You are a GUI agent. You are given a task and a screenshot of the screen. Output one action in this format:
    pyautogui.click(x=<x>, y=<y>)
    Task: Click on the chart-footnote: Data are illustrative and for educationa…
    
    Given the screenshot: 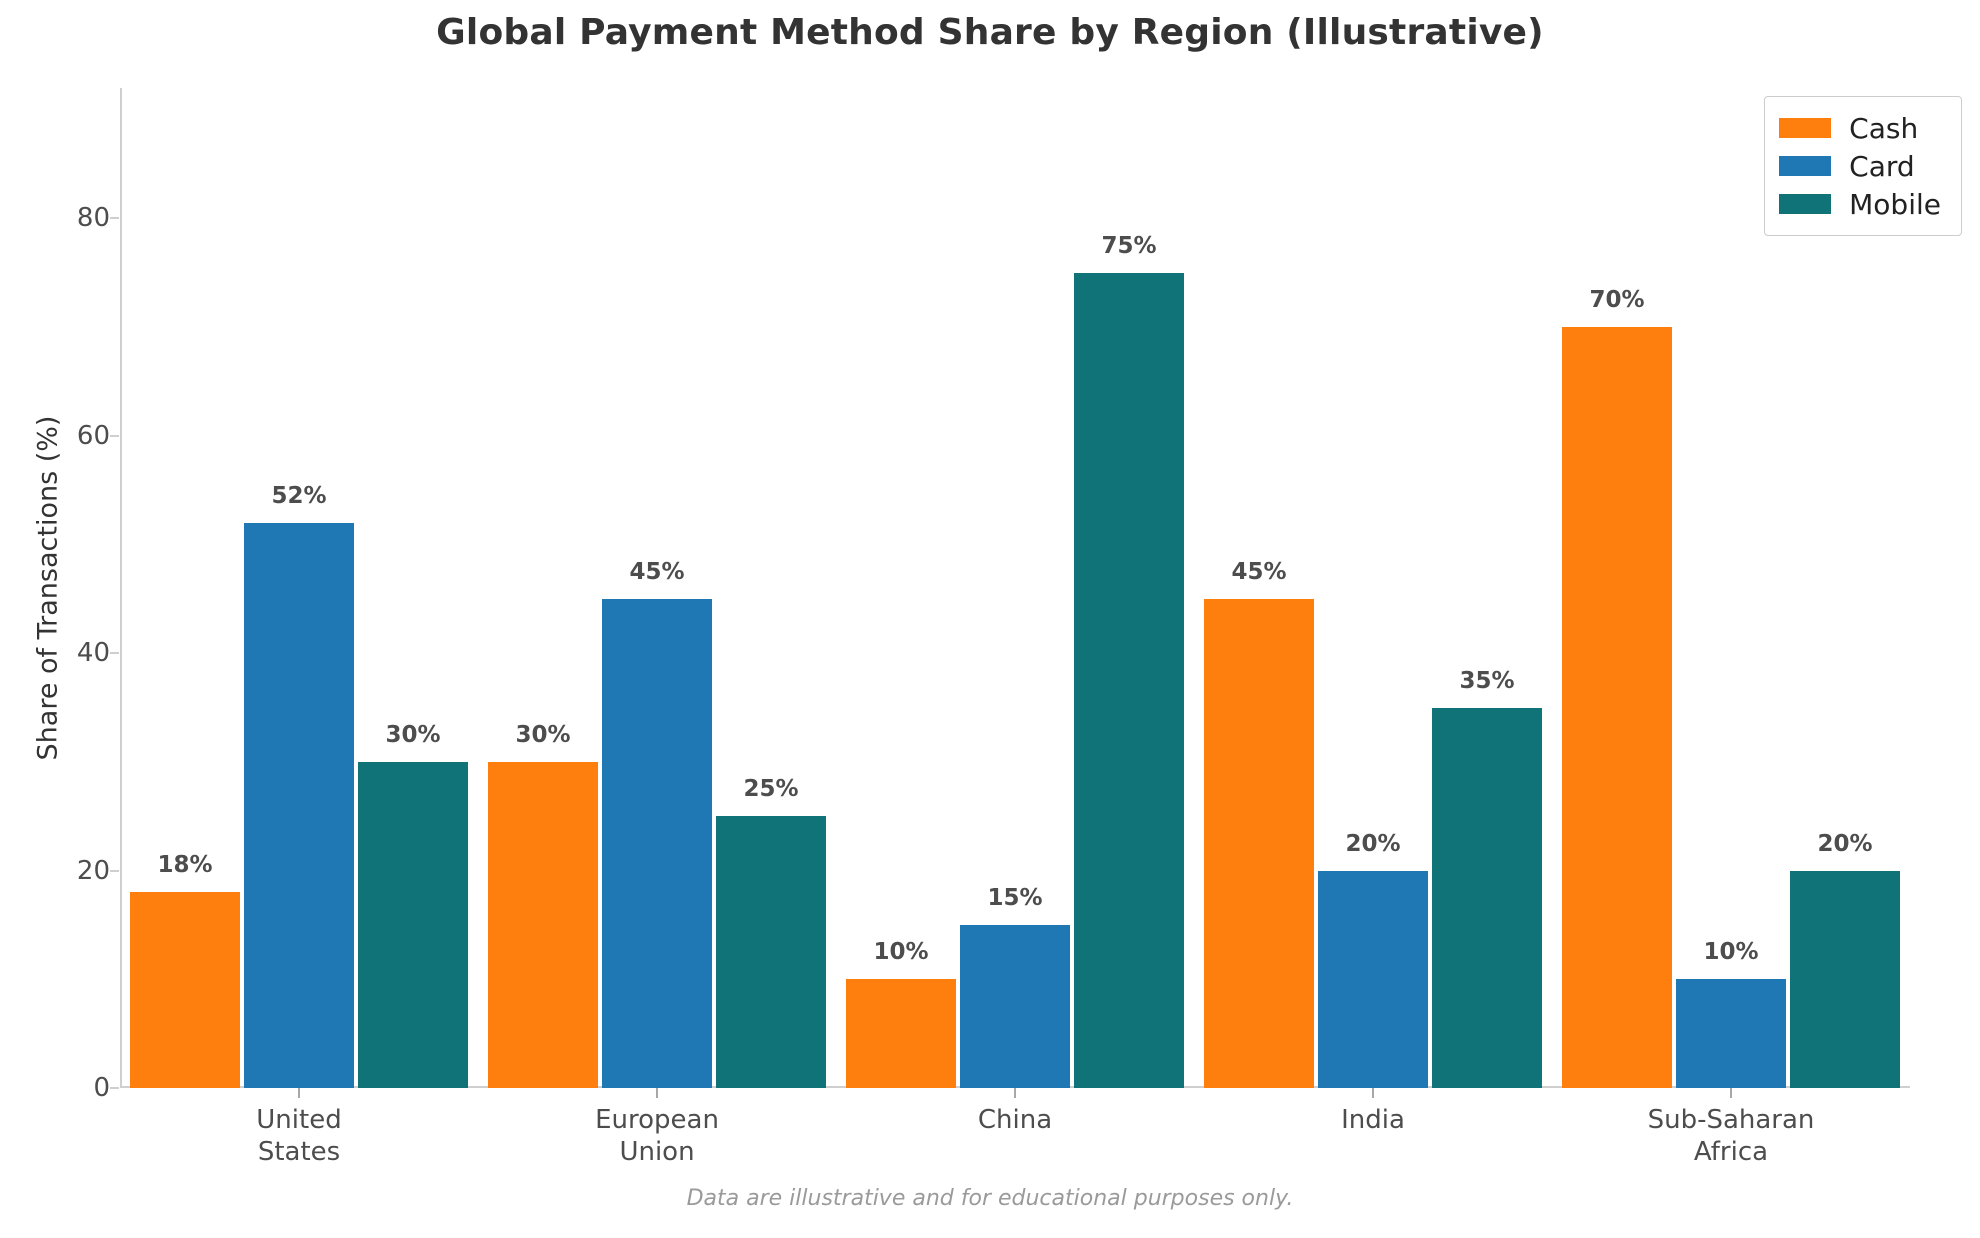 What is the action you would take?
    pyautogui.click(x=990, y=1198)
    